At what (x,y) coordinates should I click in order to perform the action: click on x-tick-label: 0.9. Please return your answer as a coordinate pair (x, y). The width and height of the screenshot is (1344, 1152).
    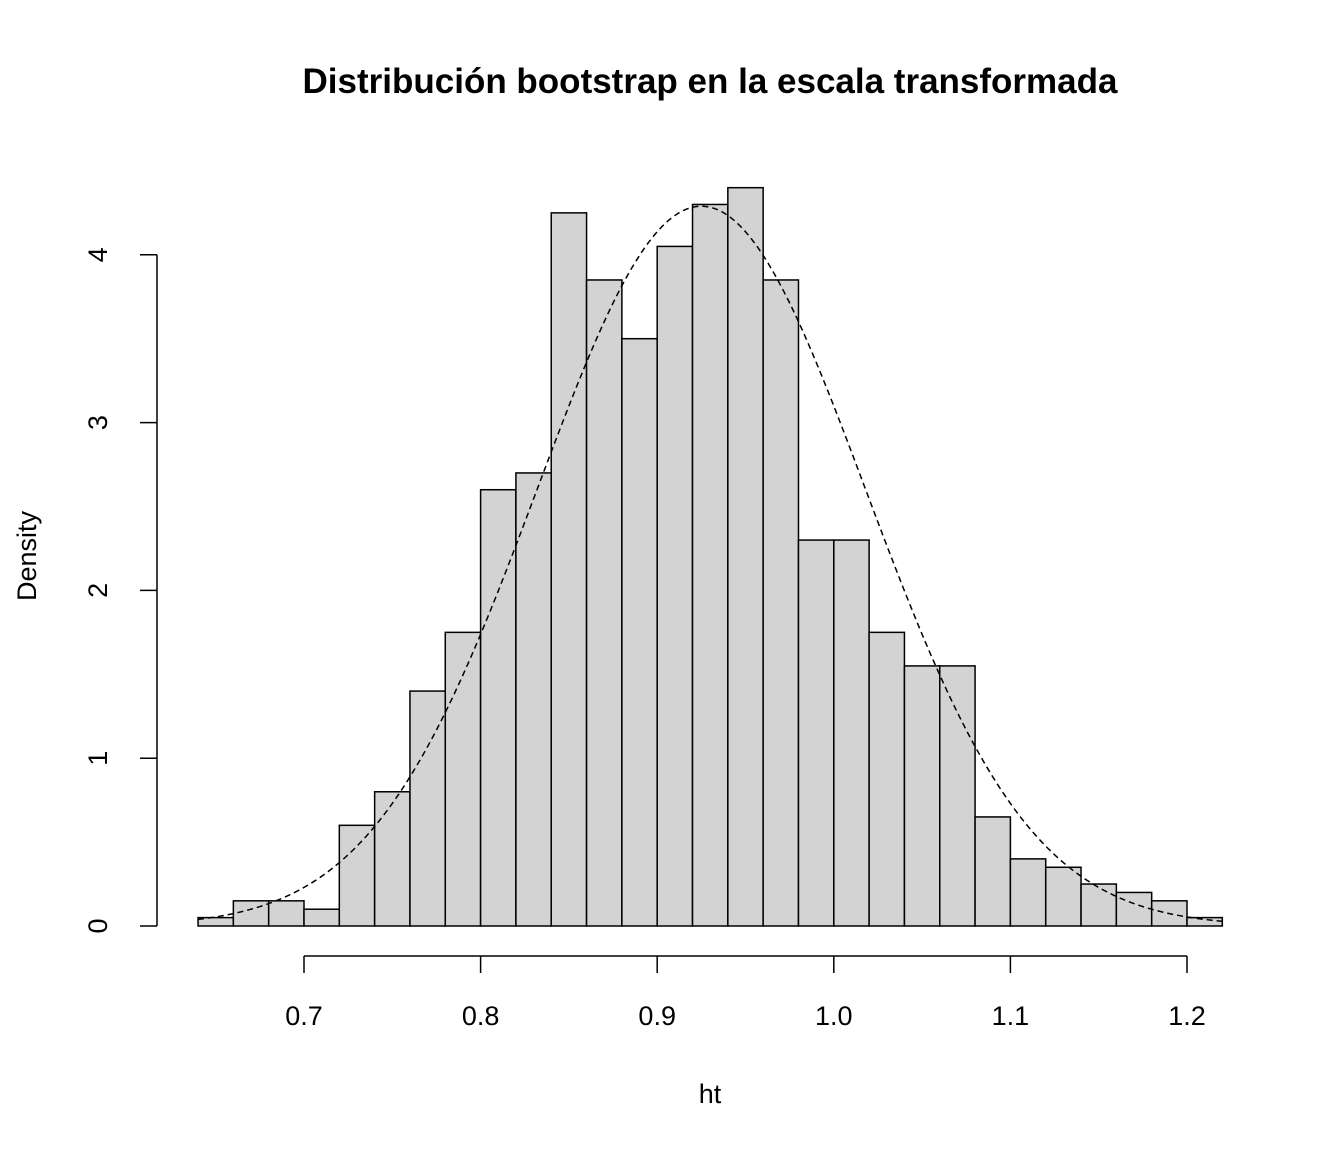
    Looking at the image, I should click on (657, 1016).